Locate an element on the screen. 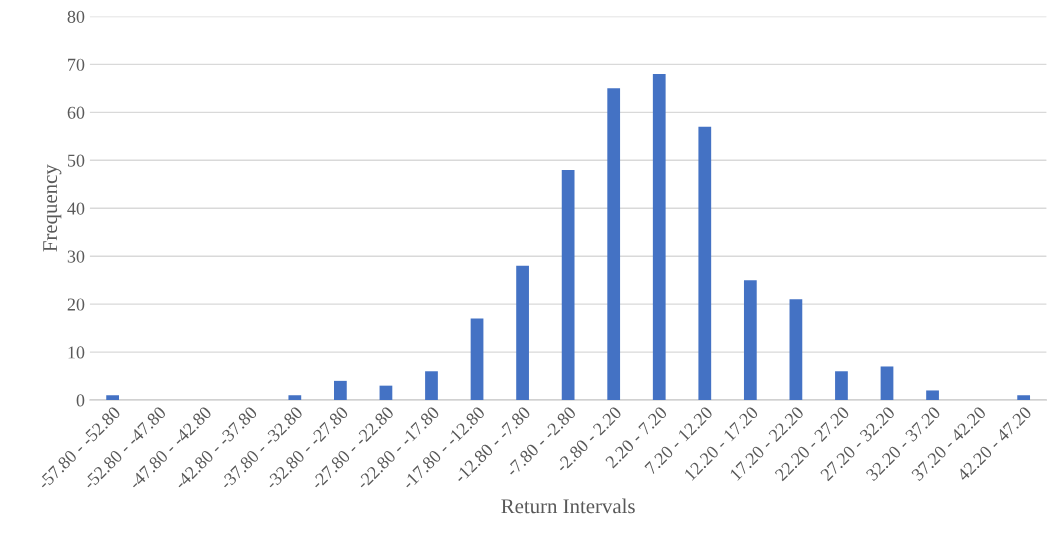 This screenshot has height=548, width=1057. y-tick-label: 20 is located at coordinates (76, 304).